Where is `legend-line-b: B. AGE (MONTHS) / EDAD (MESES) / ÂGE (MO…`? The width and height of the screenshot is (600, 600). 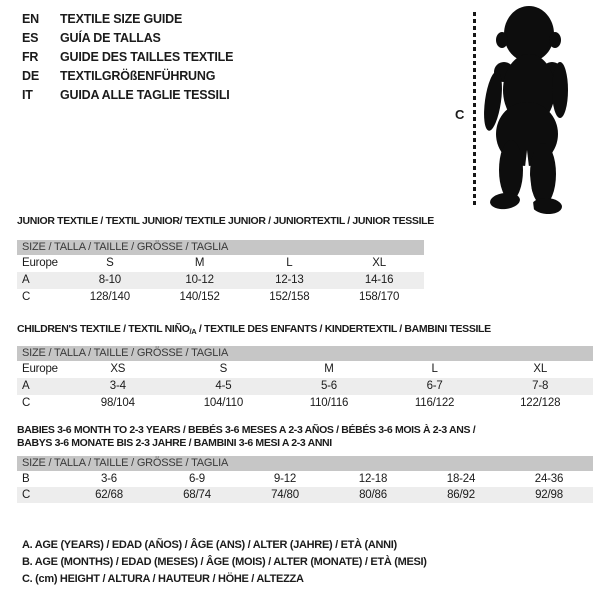 legend-line-b: B. AGE (MONTHS) / EDAD (MESES) / ÂGE (MO… is located at coordinates (224, 562).